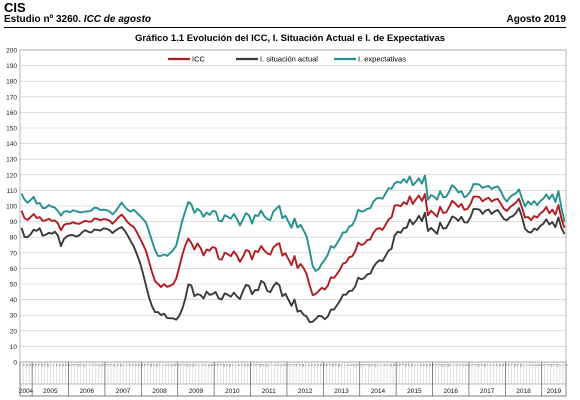 The image size is (580, 400). Describe the element at coordinates (382, 59) in the screenshot. I see `legend-label-expectativas: I. expectativas` at that location.